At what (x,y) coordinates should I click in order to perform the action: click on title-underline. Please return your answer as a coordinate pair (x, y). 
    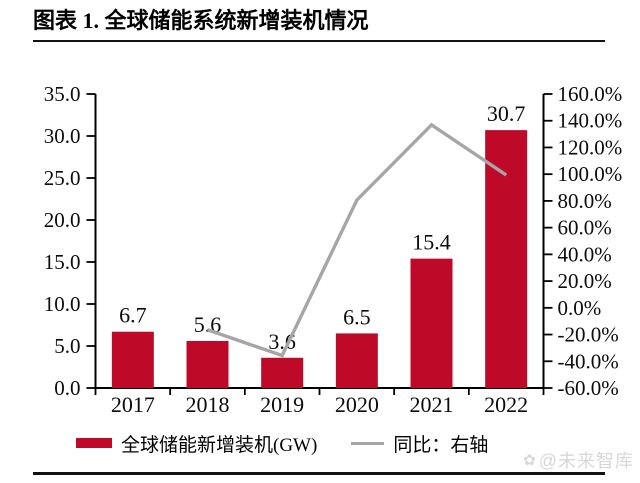
    Looking at the image, I should click on (319, 41).